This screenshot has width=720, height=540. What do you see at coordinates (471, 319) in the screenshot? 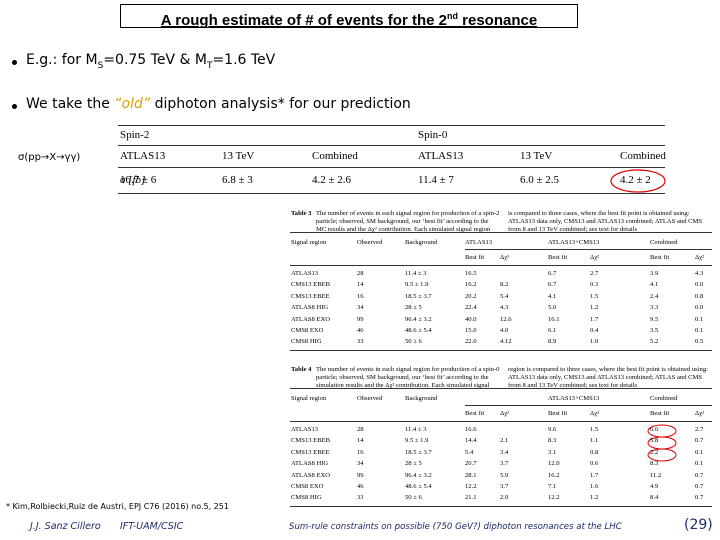
I see `cell: 40.0` at bounding box center [471, 319].